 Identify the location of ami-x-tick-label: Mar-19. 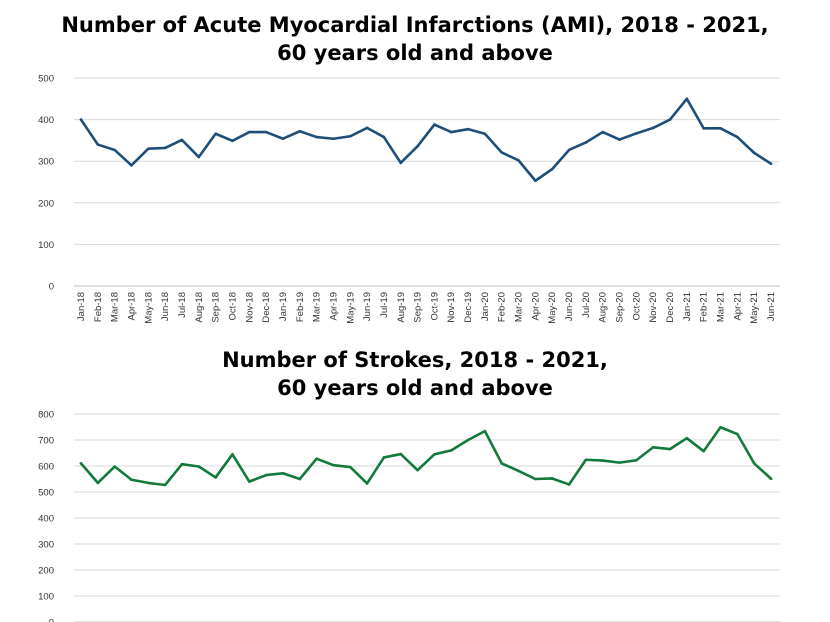
(317, 307).